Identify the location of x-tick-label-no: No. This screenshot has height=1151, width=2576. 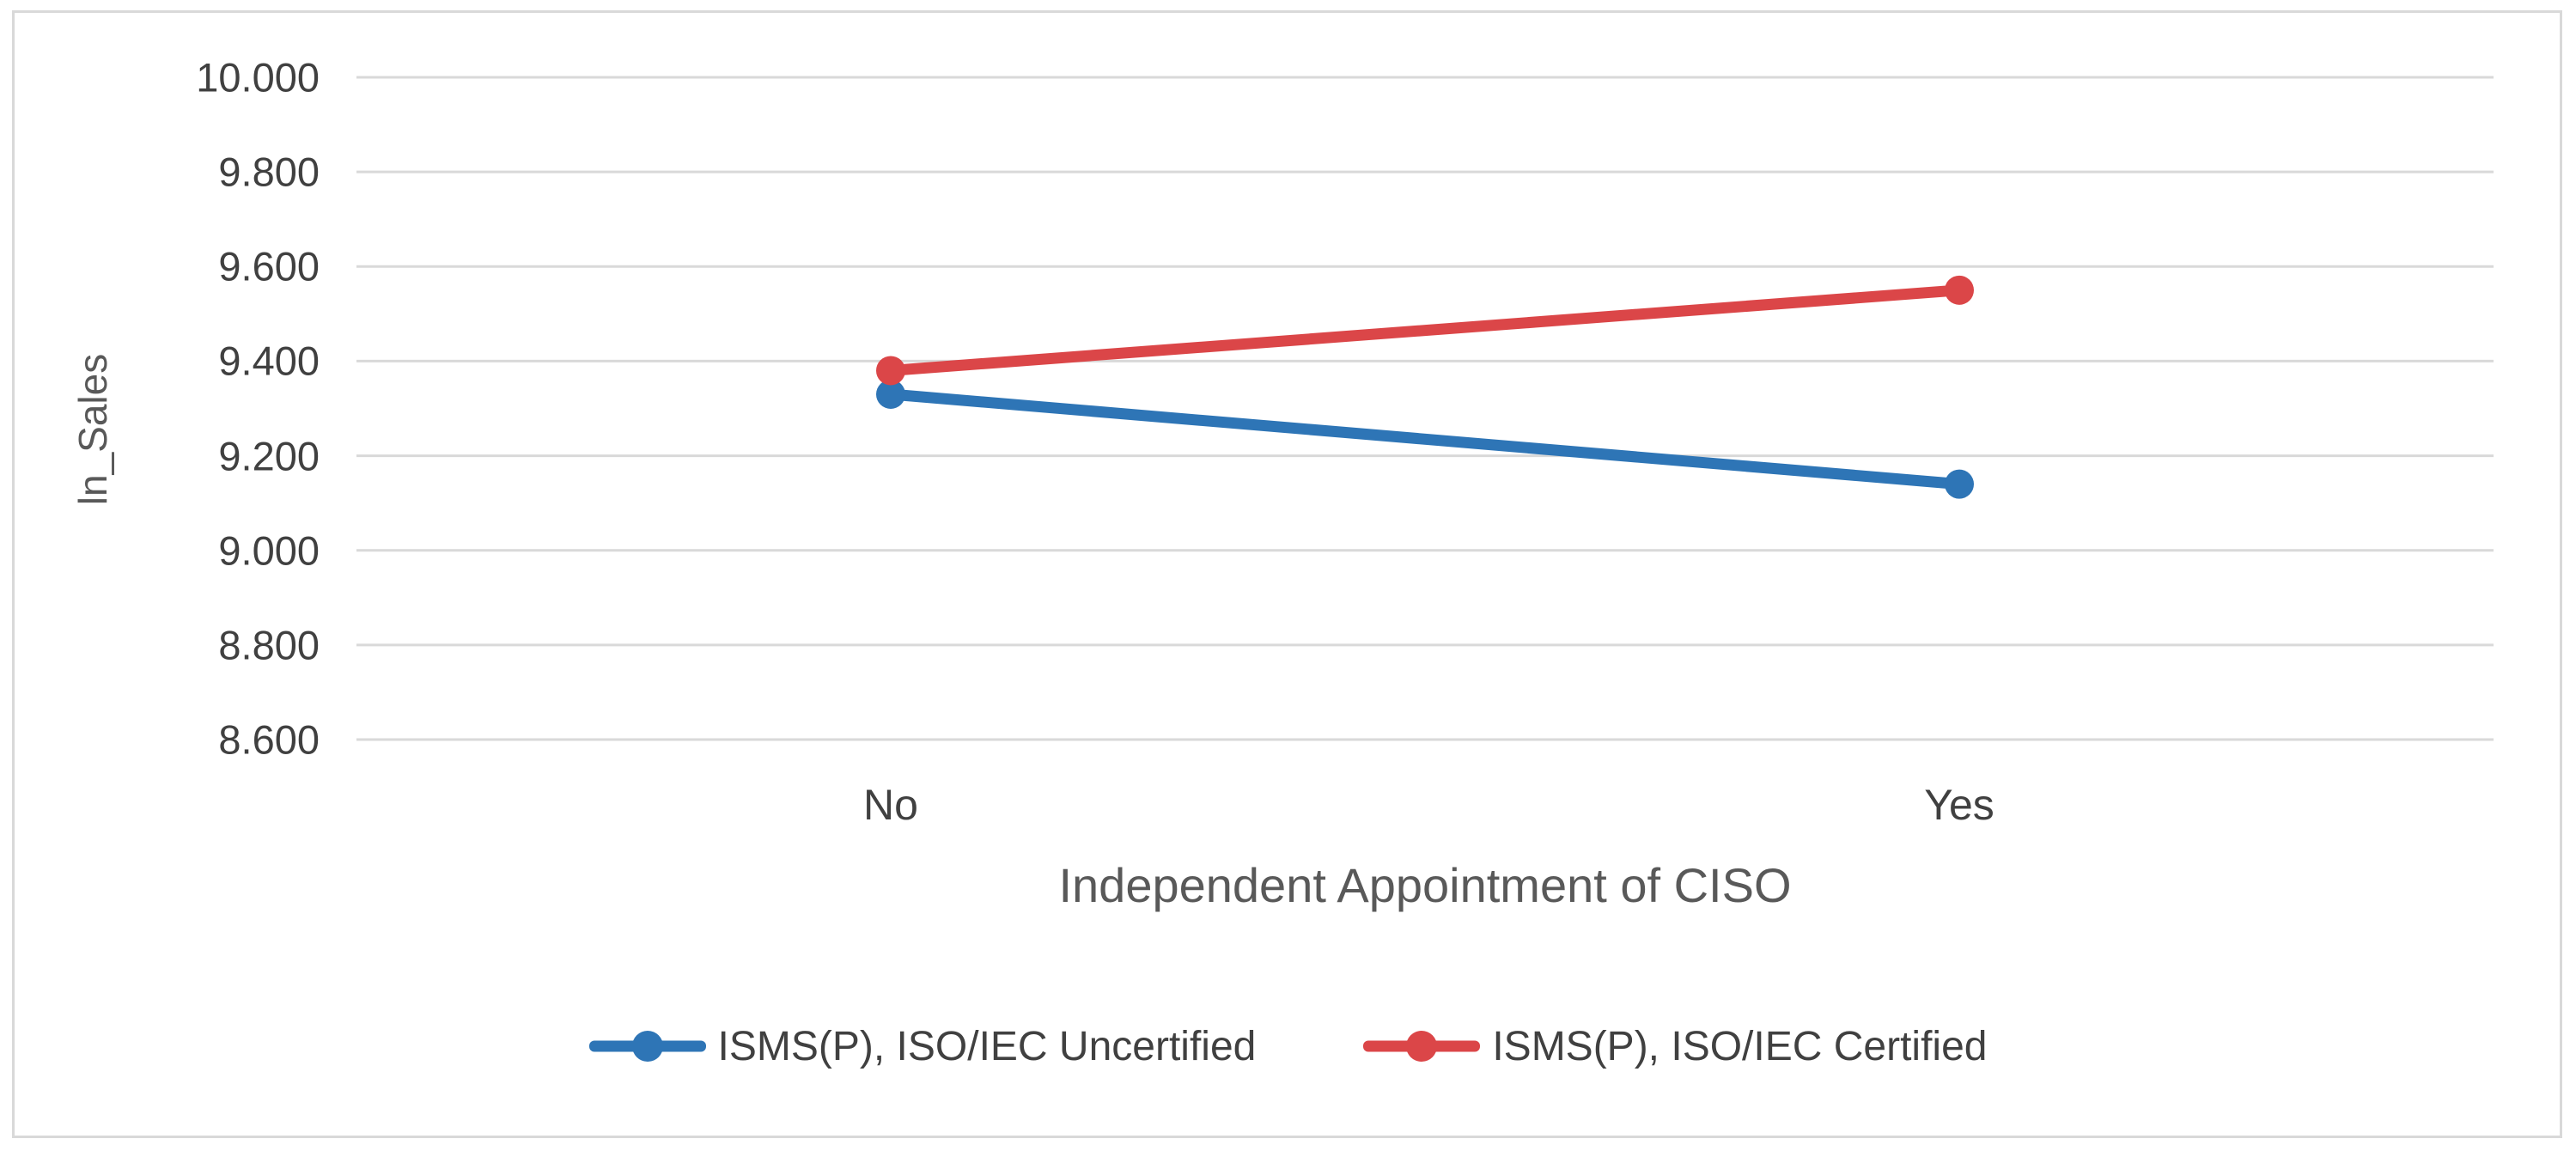
(890, 805).